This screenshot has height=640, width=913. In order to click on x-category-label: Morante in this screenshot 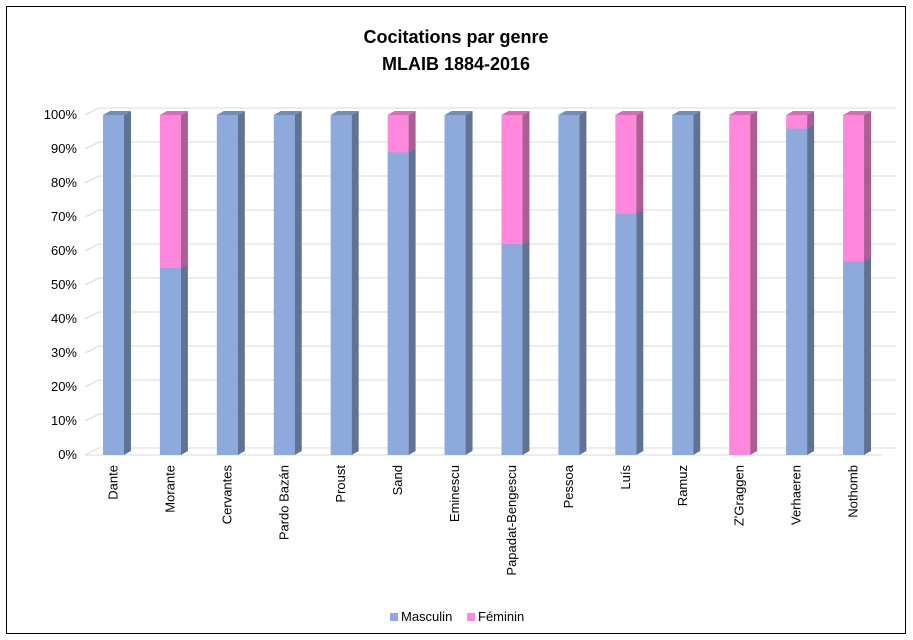, I will do `click(169, 489)`.